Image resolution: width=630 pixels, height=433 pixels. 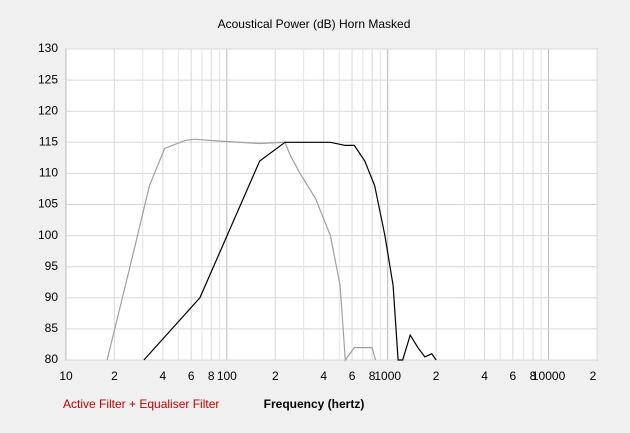 I want to click on y-tick-label: 105, so click(x=48, y=204).